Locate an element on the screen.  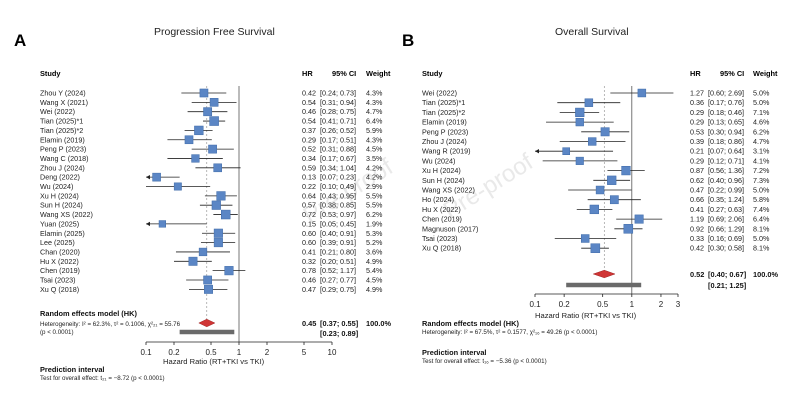
panel-b-study-weight: 7.4% is located at coordinates (761, 209).